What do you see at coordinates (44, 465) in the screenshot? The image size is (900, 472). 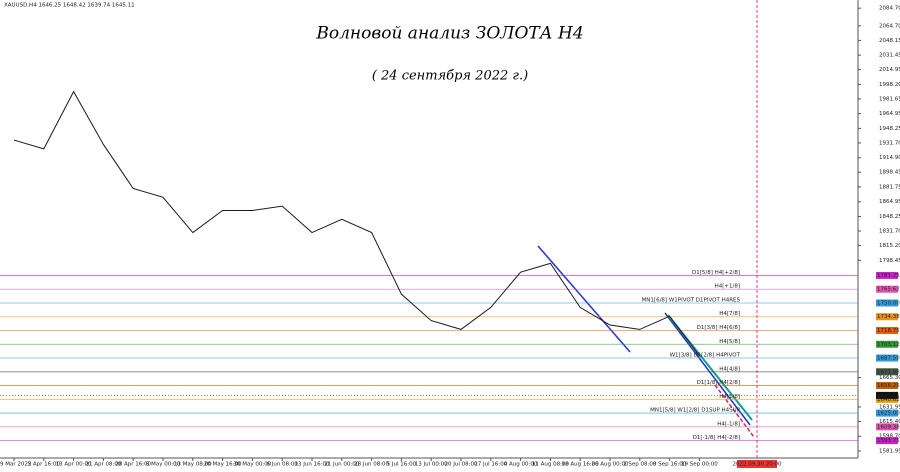 I see `x-tick-label: 5 Apr 16:00` at bounding box center [44, 465].